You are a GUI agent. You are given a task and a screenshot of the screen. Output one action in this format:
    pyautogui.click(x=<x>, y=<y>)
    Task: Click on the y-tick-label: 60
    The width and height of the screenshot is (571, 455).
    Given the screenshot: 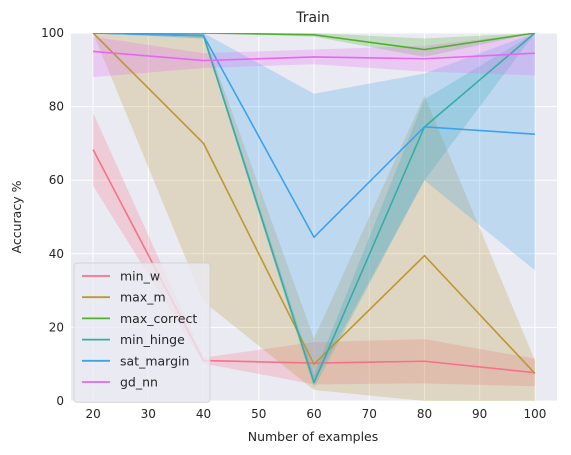 What is the action you would take?
    pyautogui.click(x=56, y=180)
    